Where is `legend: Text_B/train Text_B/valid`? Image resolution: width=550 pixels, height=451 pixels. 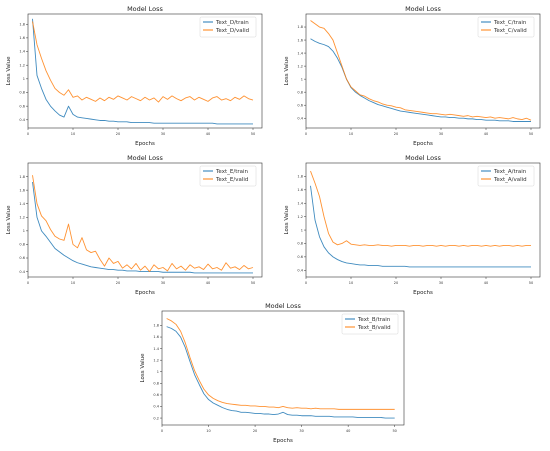
legend: Text_B/train Text_B/valid is located at coordinates (370, 324).